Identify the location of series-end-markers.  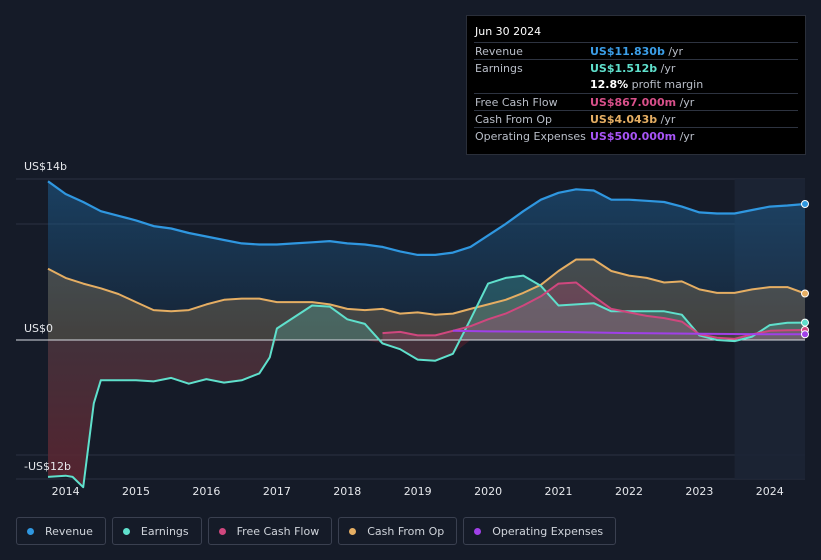
(805, 269).